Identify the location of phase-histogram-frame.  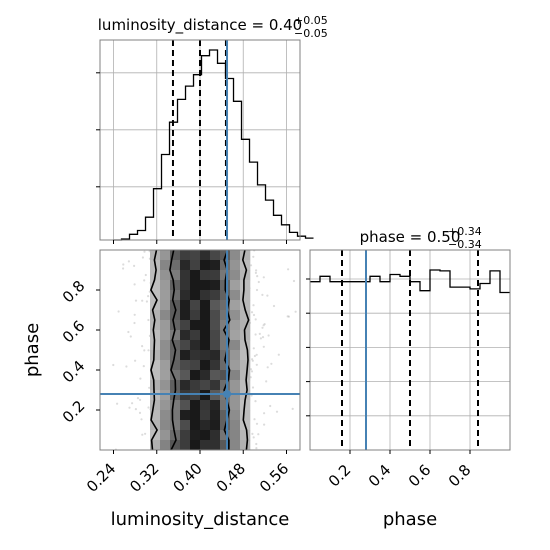
(410, 350).